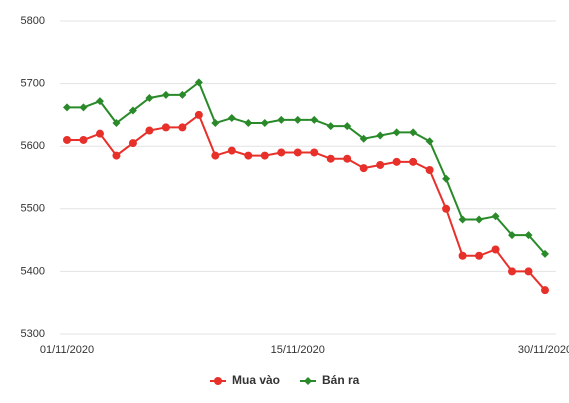  What do you see at coordinates (33, 209) in the screenshot?
I see `y-tick-label: 5500` at bounding box center [33, 209].